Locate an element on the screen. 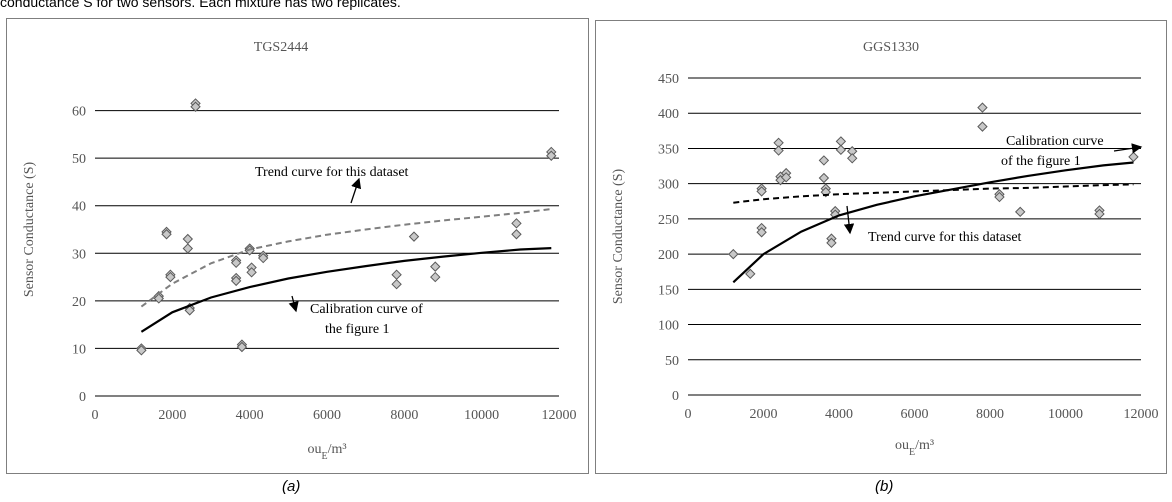 The height and width of the screenshot is (502, 1172). y-tick-label: 100 is located at coordinates (668, 326).